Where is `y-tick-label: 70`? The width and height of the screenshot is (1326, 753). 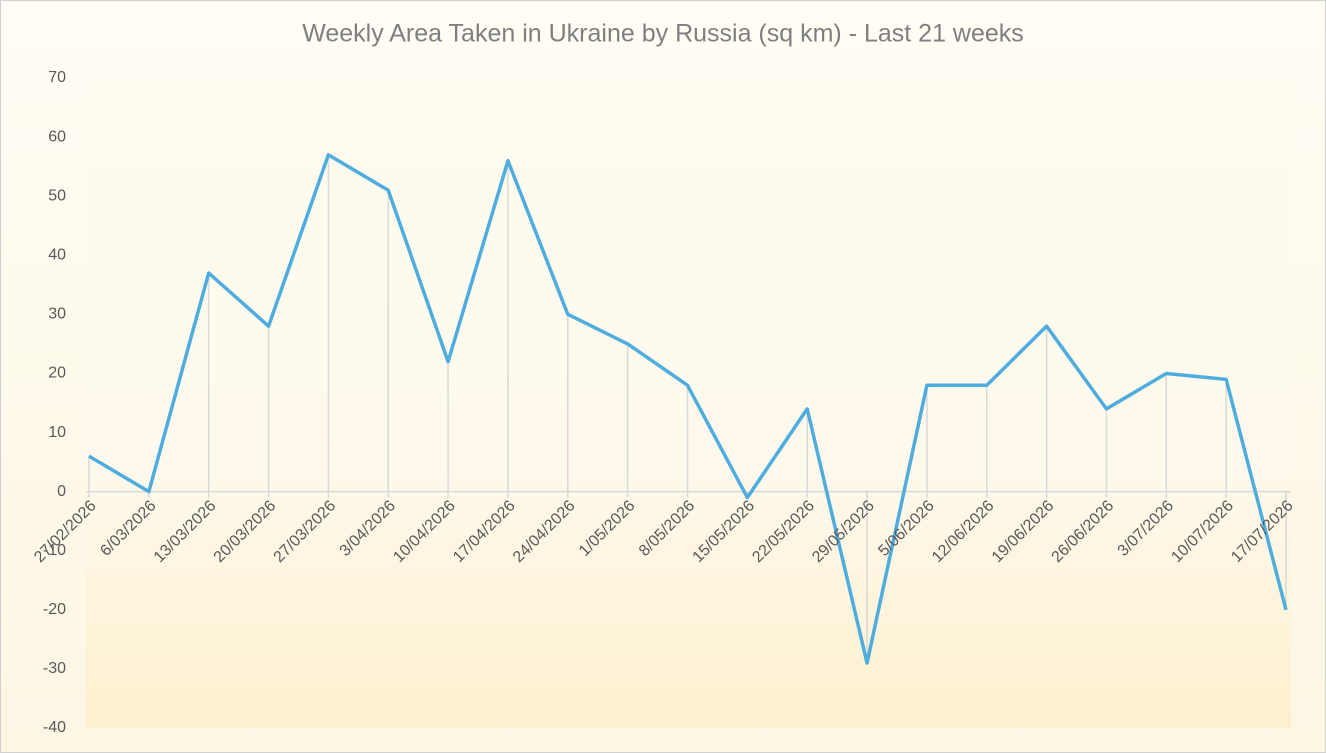
y-tick-label: 70 is located at coordinates (57, 77).